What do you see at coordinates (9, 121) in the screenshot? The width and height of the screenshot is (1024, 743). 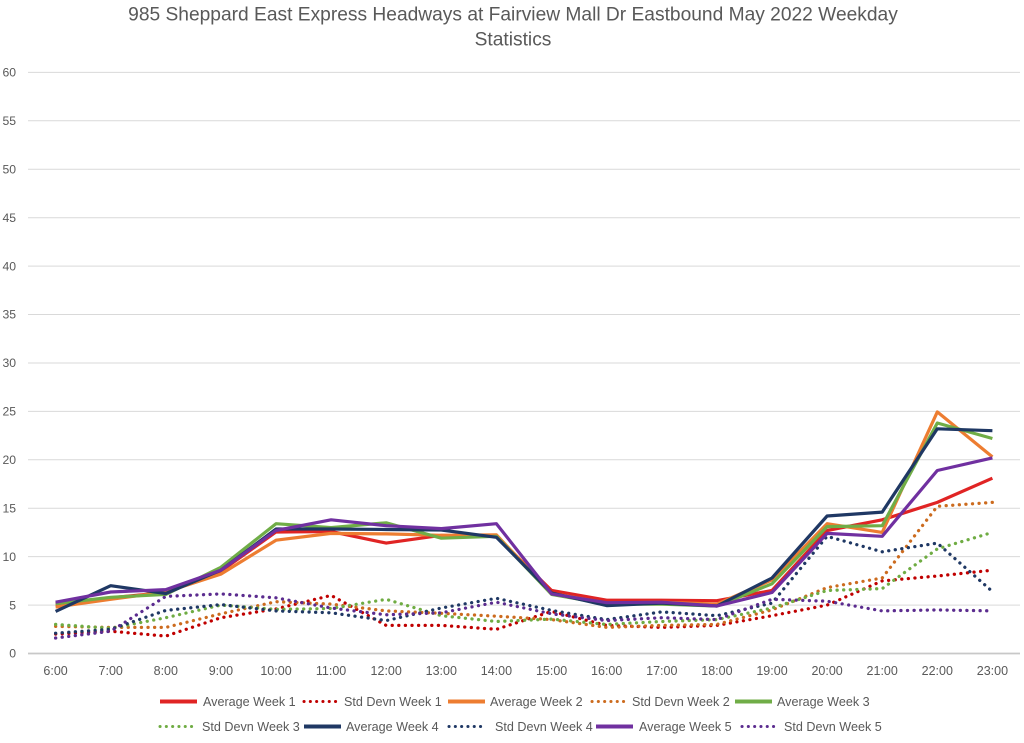 I see `svg-text: 55` at bounding box center [9, 121].